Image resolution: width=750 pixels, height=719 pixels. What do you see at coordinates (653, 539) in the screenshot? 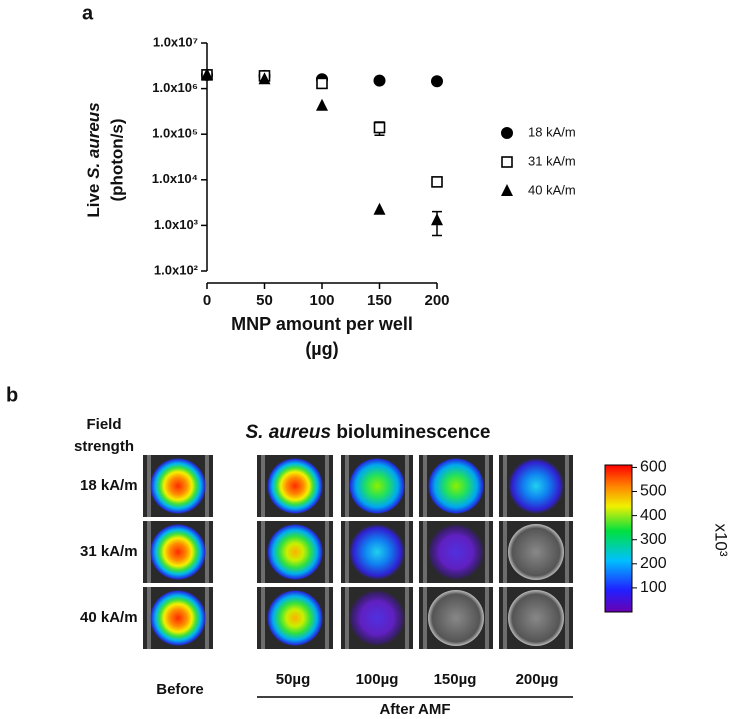
I see `colorbar-tick-label: 300` at bounding box center [653, 539].